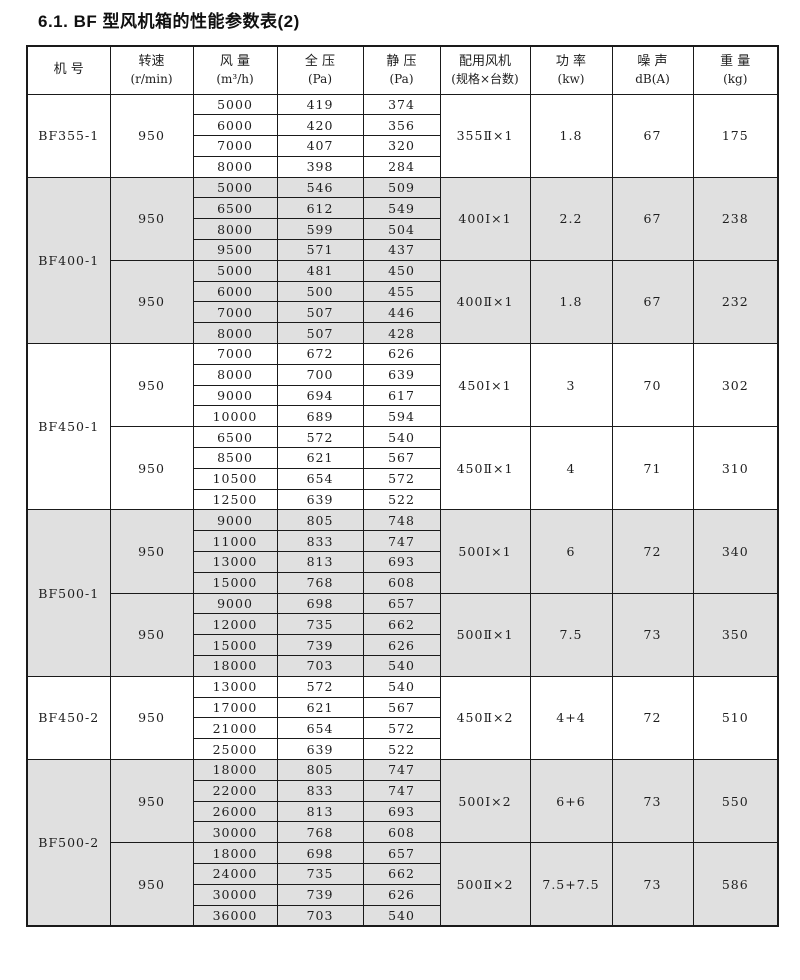 Image resolution: width=800 pixels, height=980 pixels. Describe the element at coordinates (402, 894) in the screenshot. I see `table-row: 30000 739 626` at that location.